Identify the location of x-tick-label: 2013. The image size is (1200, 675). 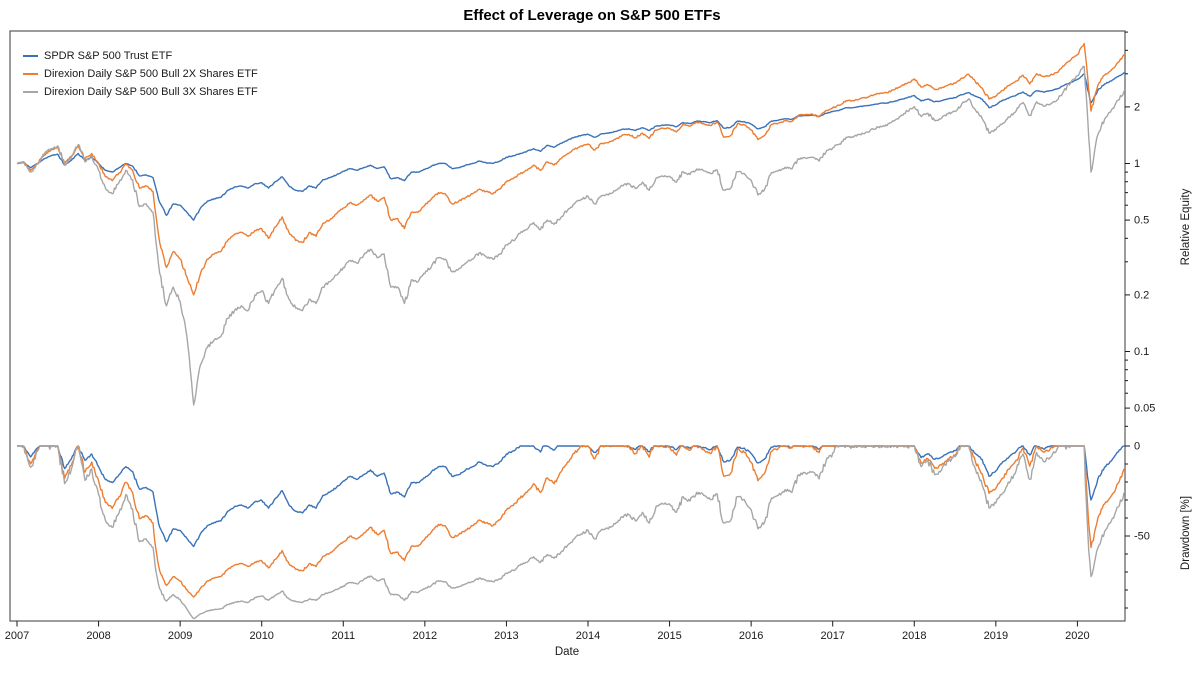
(506, 636).